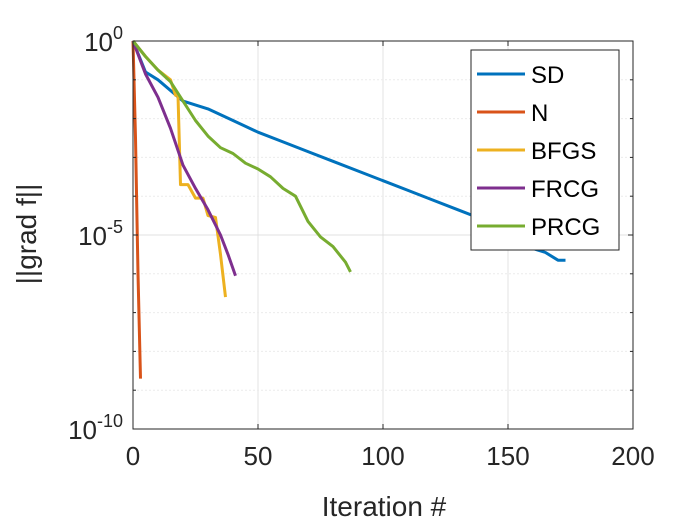 This screenshot has height=525, width=700. I want to click on legend: SD N BFGS FRCG PRCG, so click(545, 150).